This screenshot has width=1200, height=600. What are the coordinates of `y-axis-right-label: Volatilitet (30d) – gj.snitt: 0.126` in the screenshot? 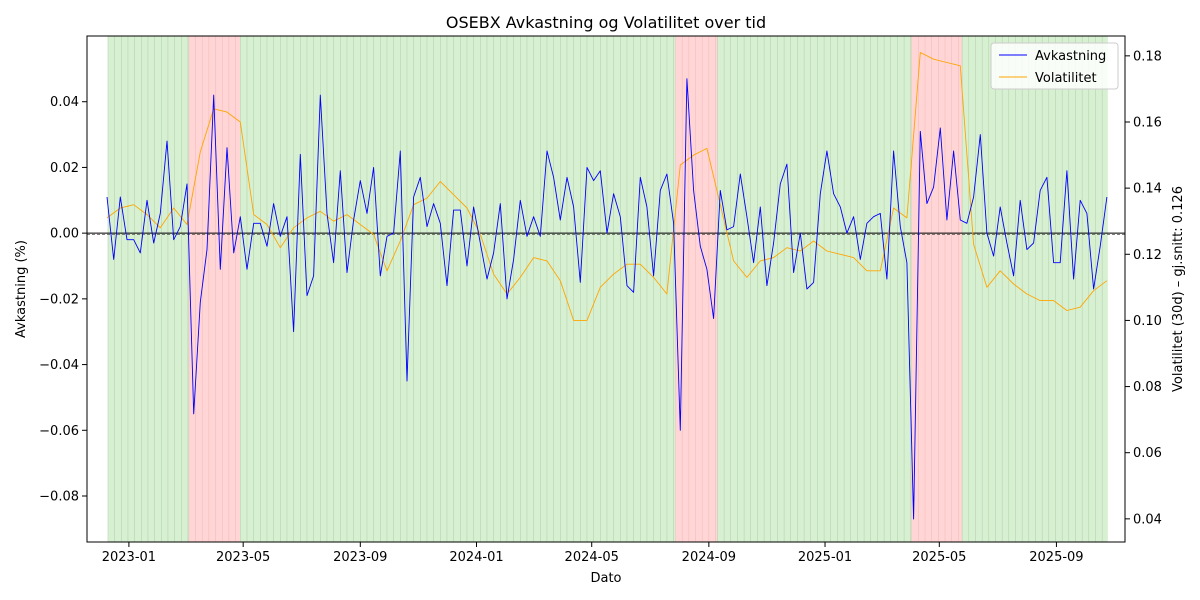 It's located at (1178, 289).